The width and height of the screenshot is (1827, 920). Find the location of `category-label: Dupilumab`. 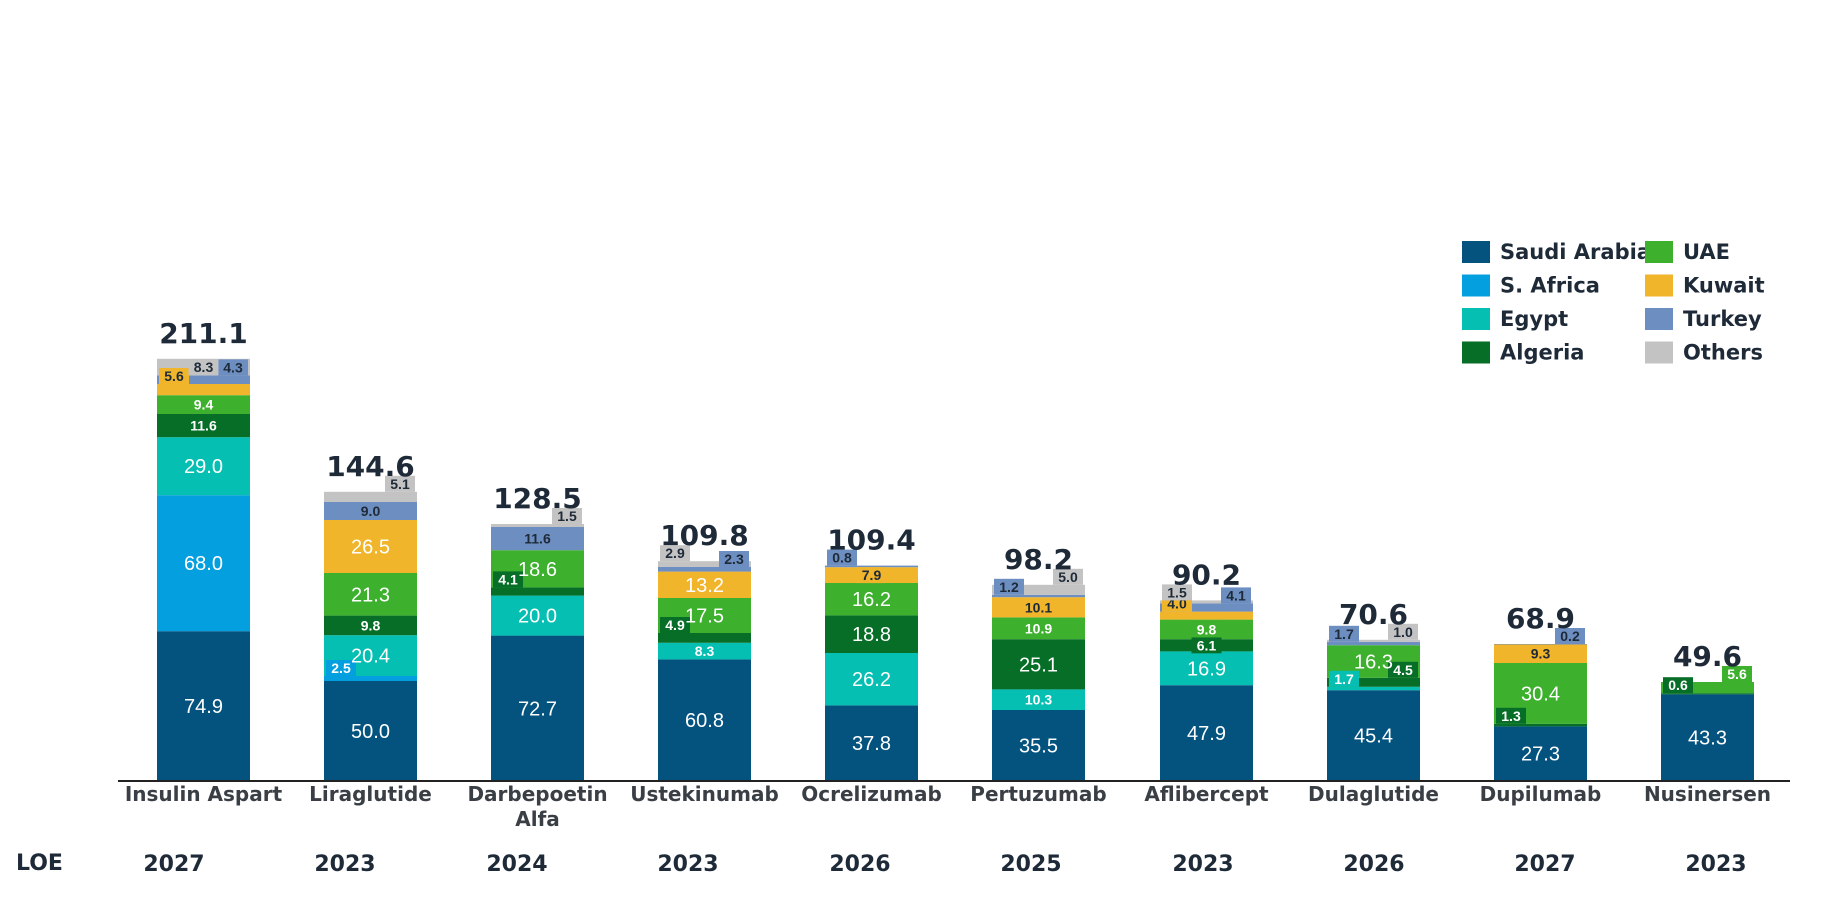

category-label: Dupilumab is located at coordinates (1541, 794).